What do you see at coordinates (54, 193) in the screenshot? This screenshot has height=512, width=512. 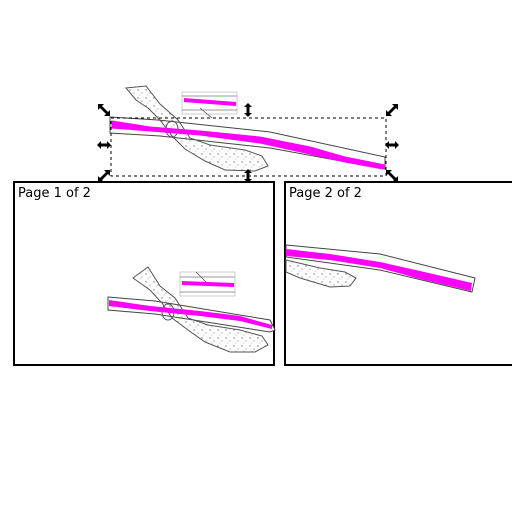 I see `page-1-label: Page 1 of 2` at bounding box center [54, 193].